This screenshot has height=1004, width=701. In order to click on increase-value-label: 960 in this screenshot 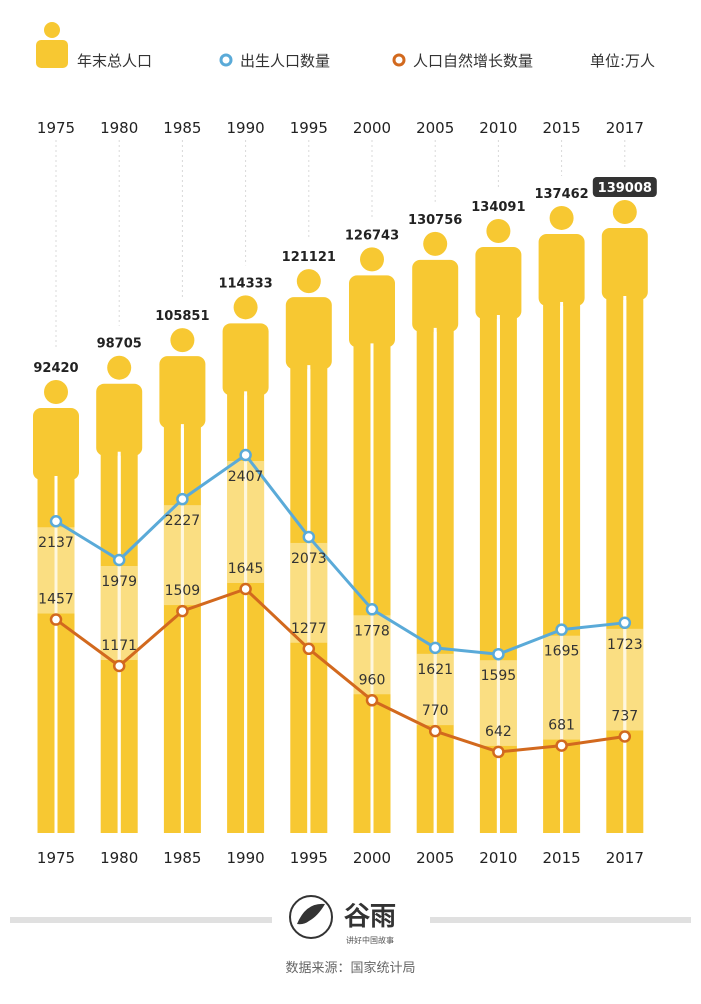, I will do `click(372, 680)`.